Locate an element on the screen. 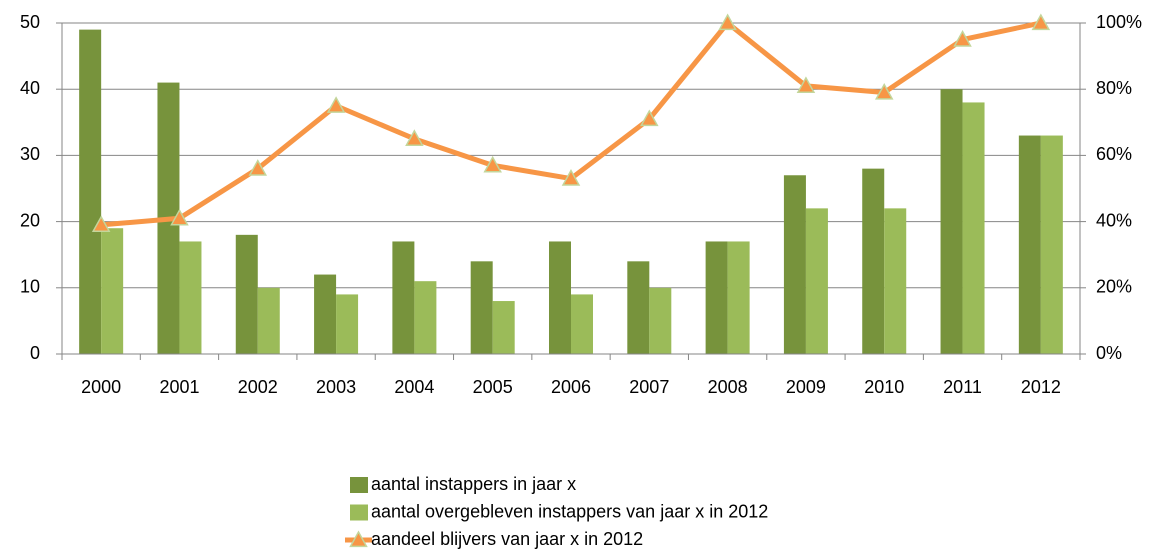 Image resolution: width=1168 pixels, height=553 pixels. x-tick-label: 2005 is located at coordinates (493, 387).